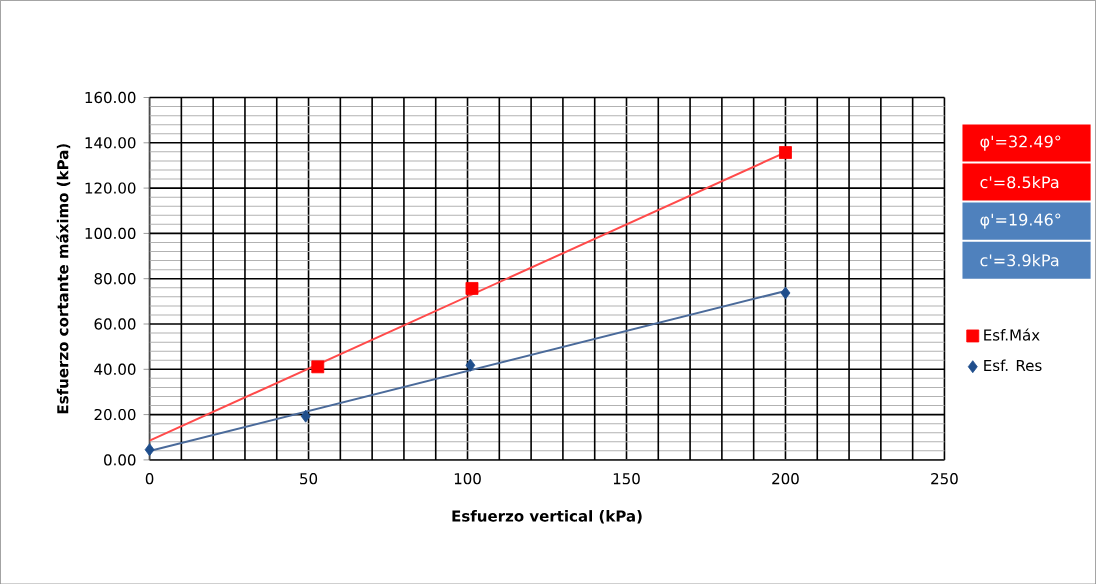 This screenshot has width=1096, height=584. I want to click on y-tick-label: 20.00, so click(115, 414).